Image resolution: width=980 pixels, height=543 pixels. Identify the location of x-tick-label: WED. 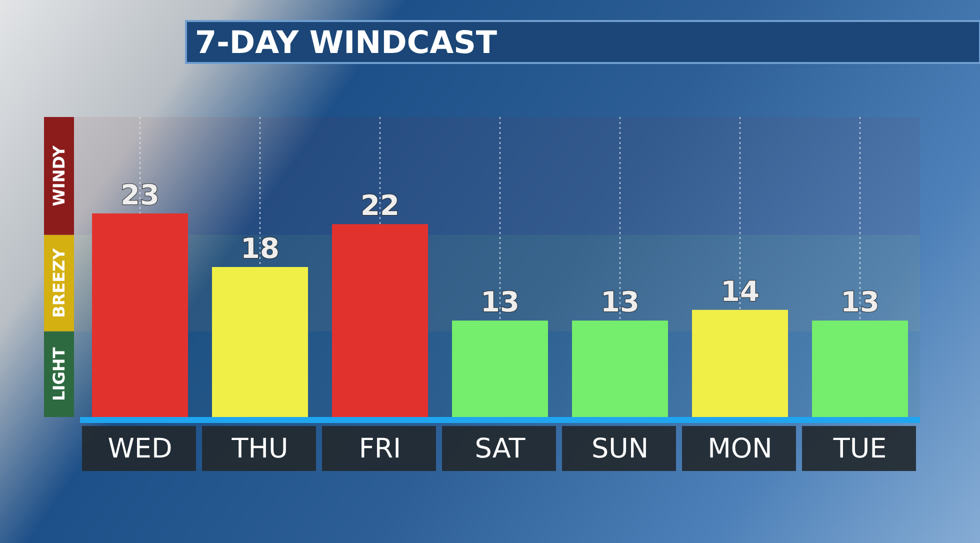
(140, 449).